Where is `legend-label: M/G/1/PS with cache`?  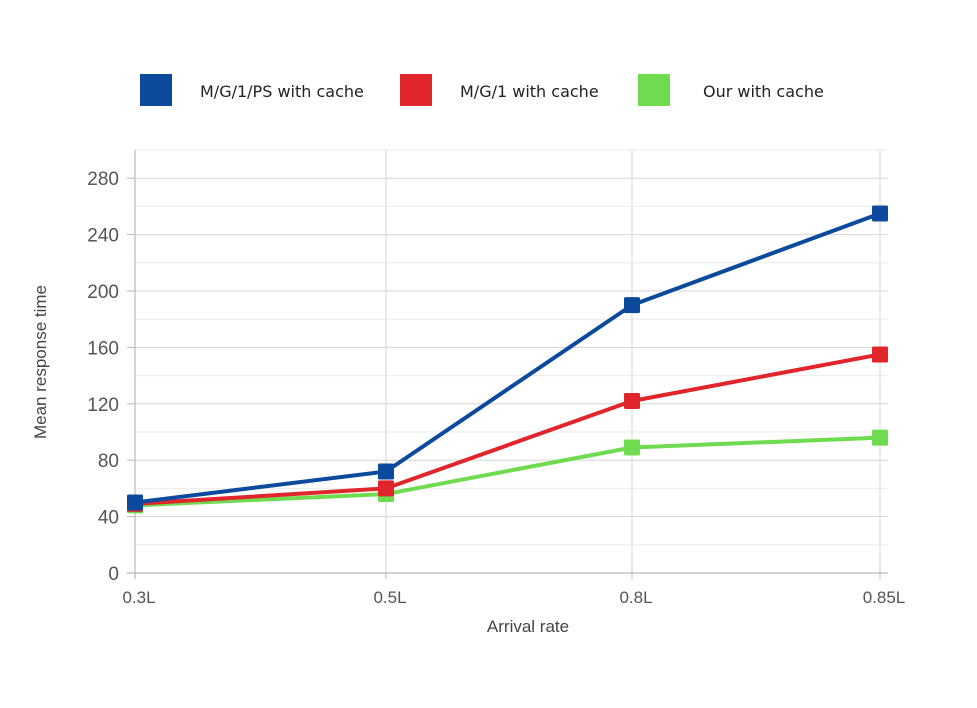 legend-label: M/G/1/PS with cache is located at coordinates (282, 91).